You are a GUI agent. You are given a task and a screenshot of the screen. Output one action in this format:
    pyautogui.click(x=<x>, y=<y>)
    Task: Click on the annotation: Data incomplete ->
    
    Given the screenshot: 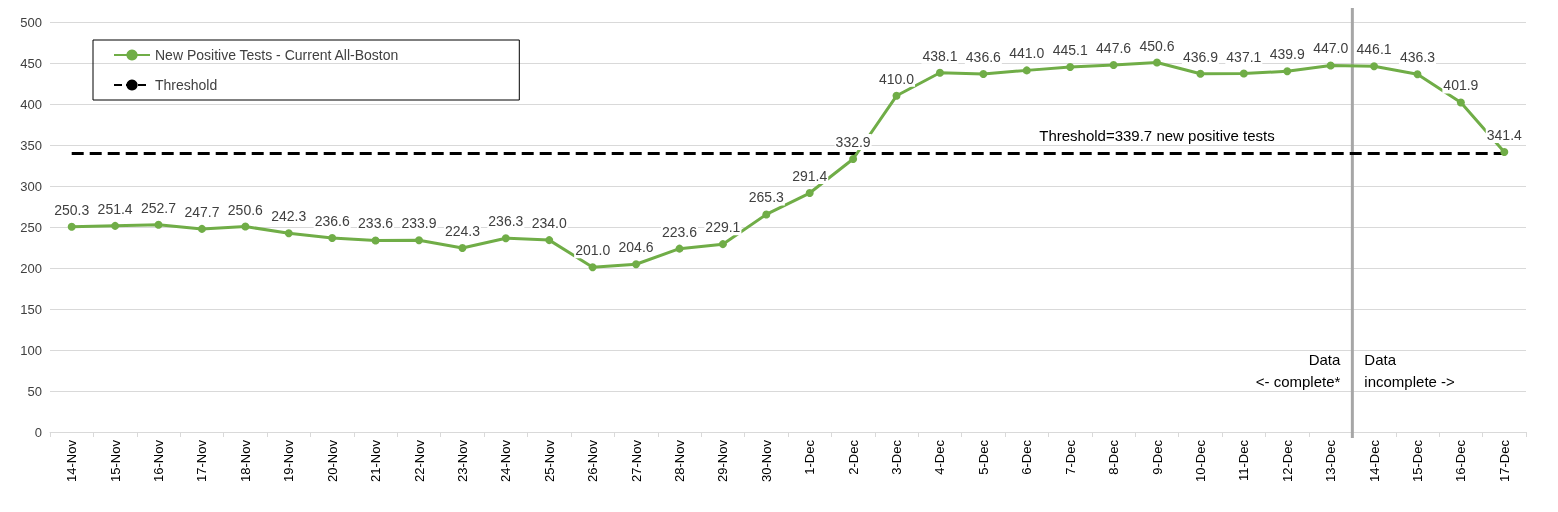 What is the action you would take?
    pyautogui.click(x=1410, y=370)
    